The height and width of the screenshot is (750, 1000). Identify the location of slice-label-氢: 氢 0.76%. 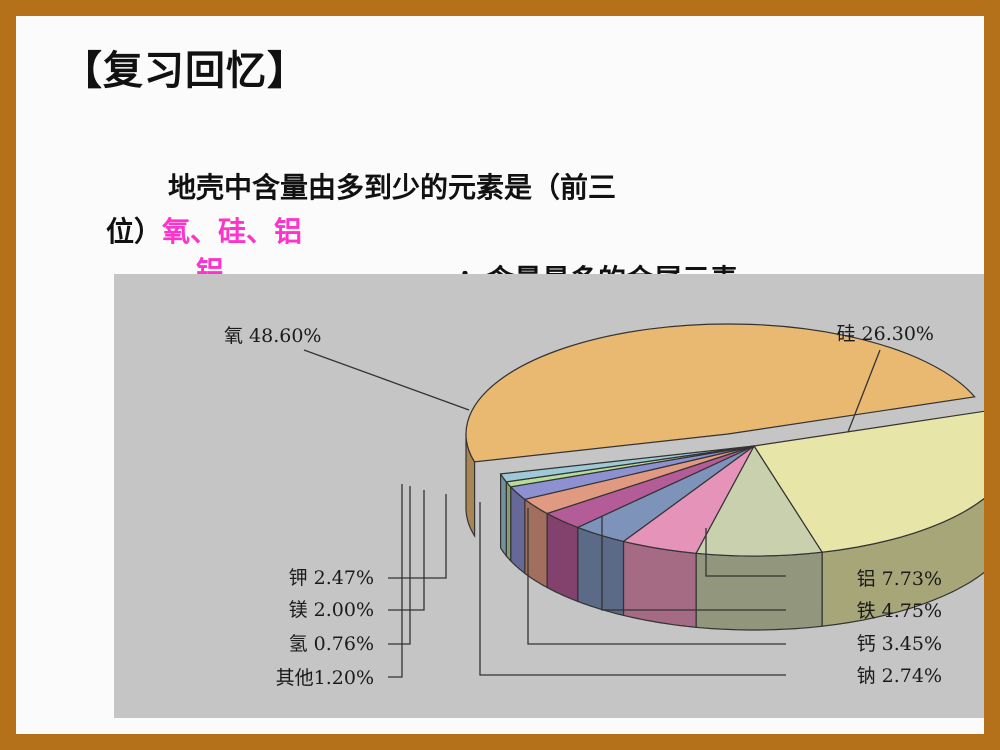
(331, 644).